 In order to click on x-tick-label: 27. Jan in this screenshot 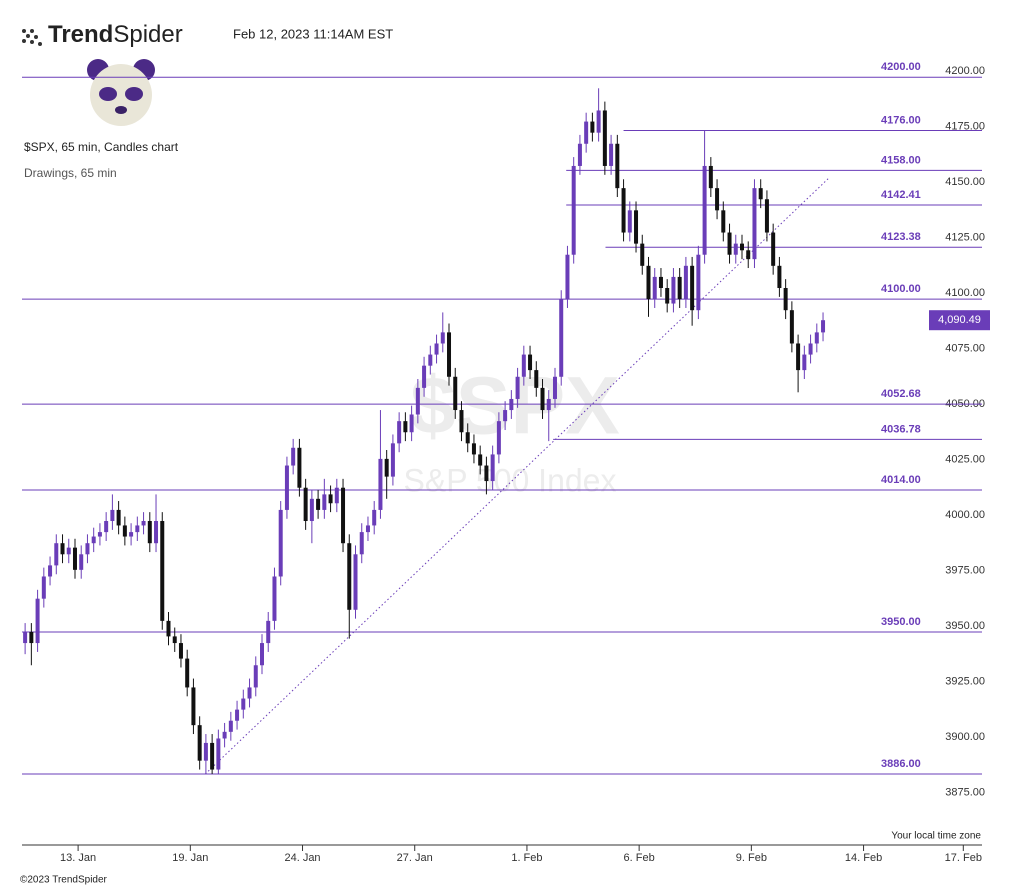, I will do `click(415, 858)`.